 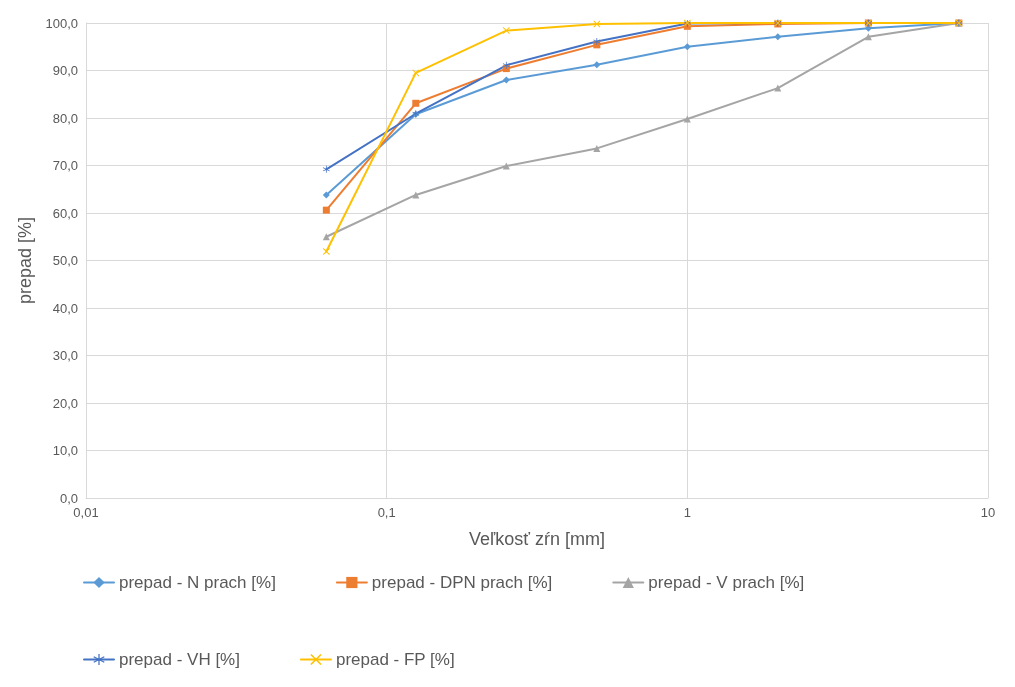 I want to click on y-tick-label: 100,0, so click(x=61, y=23).